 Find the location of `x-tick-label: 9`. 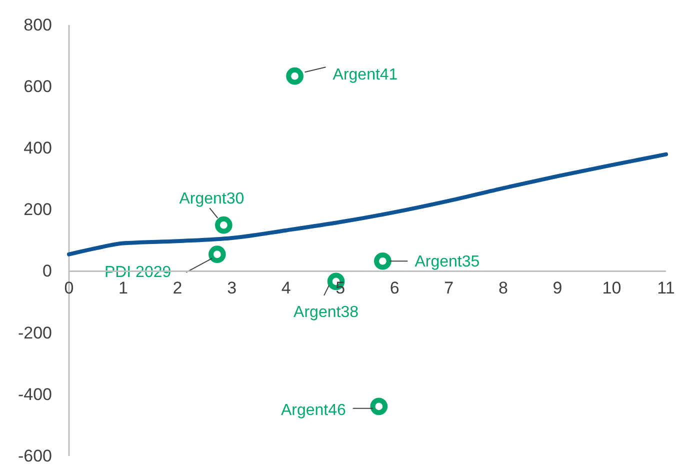

x-tick-label: 9 is located at coordinates (557, 288).